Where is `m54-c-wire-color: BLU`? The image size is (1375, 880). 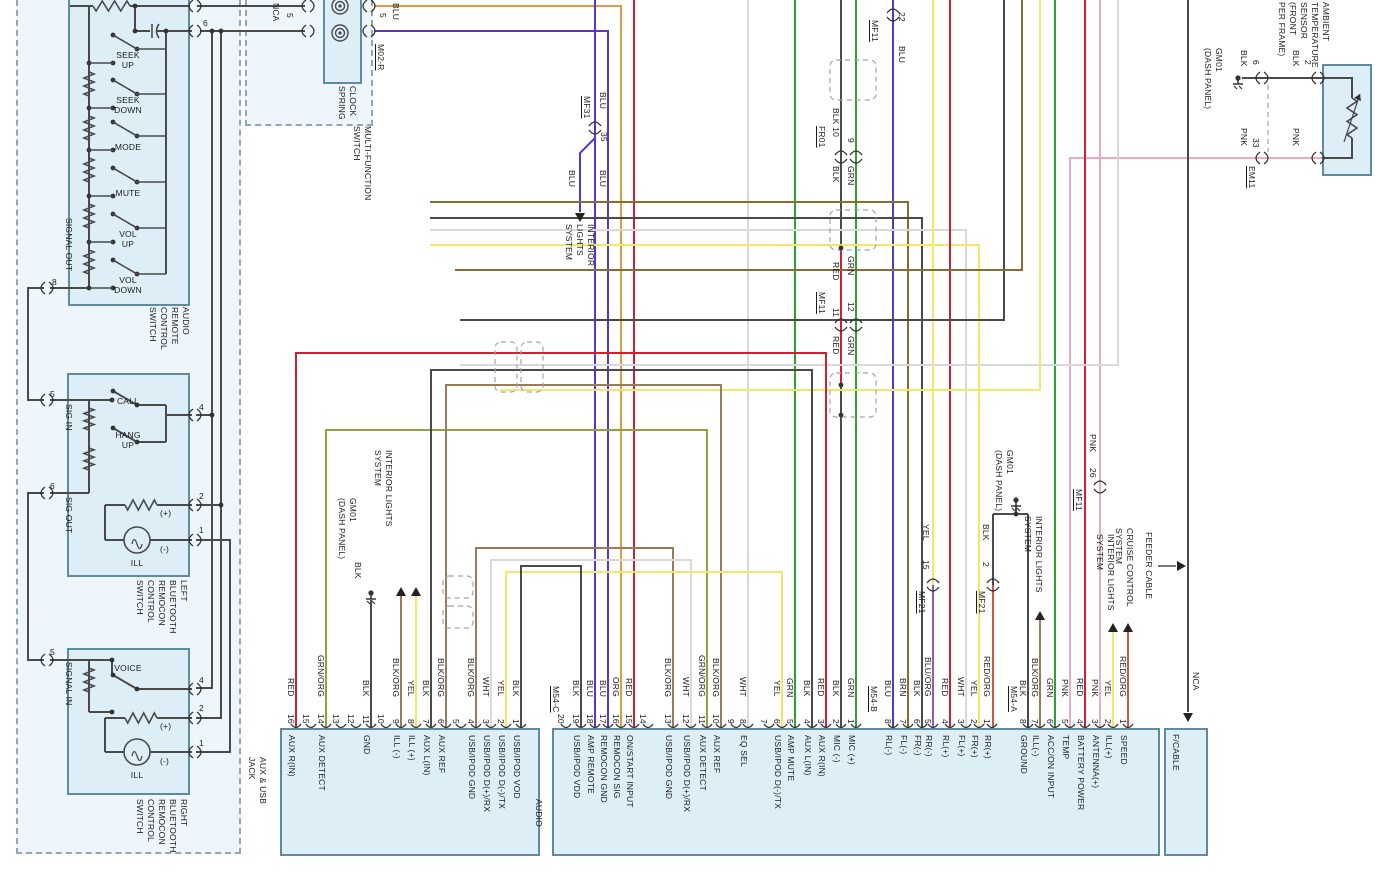
m54-c-wire-color: BLU is located at coordinates (590, 688).